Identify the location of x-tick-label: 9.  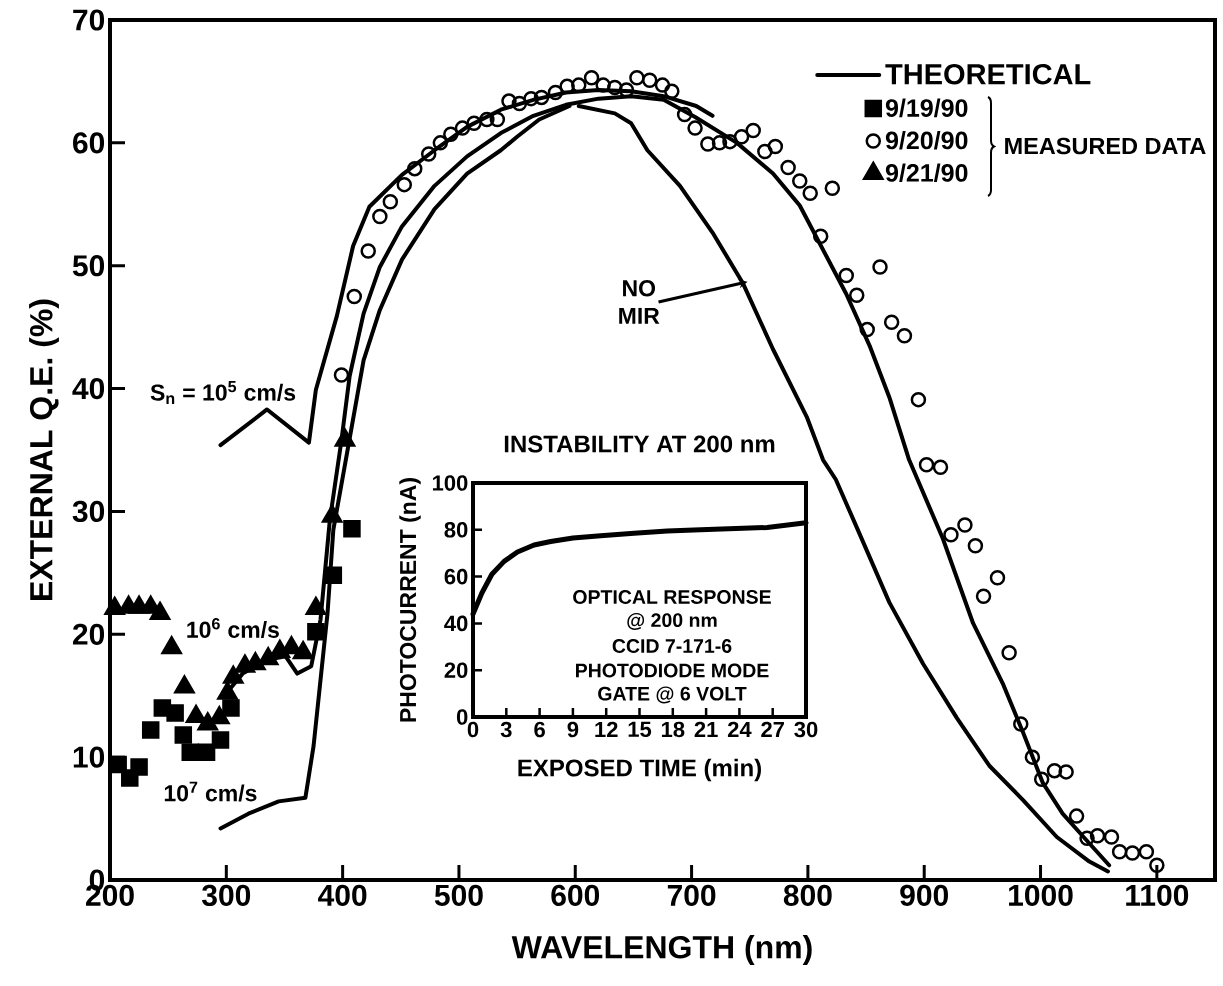
(573, 729).